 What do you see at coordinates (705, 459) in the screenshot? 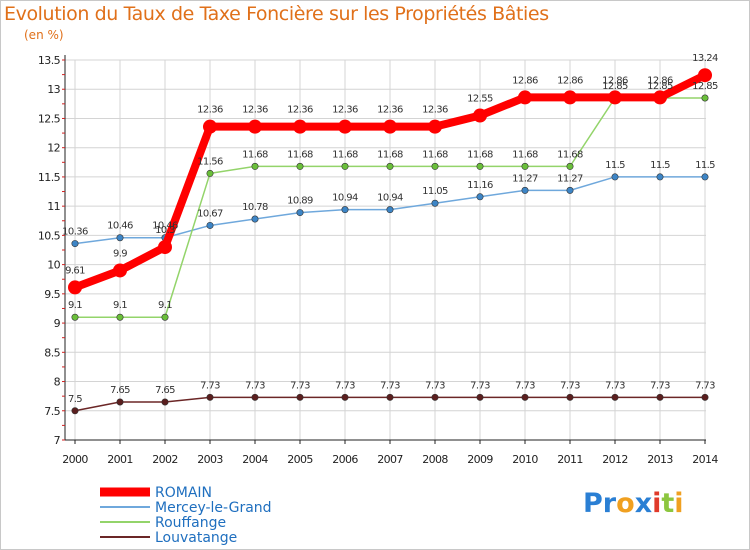
I see `x-tick-label: 2014` at bounding box center [705, 459].